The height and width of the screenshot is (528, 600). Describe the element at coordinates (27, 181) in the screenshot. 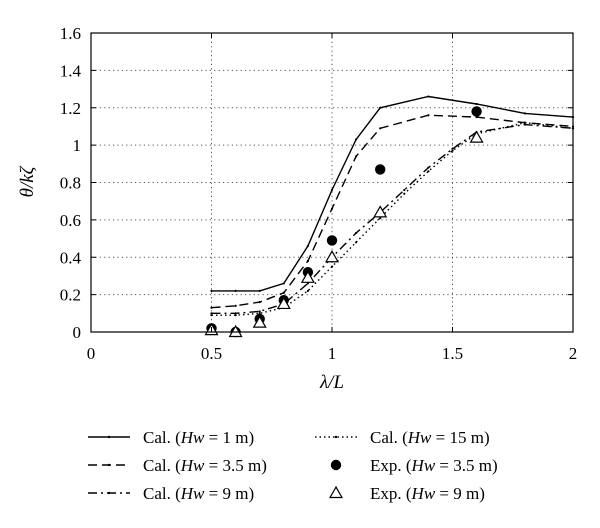

I see `y-axis-title: θ/kζ` at that location.